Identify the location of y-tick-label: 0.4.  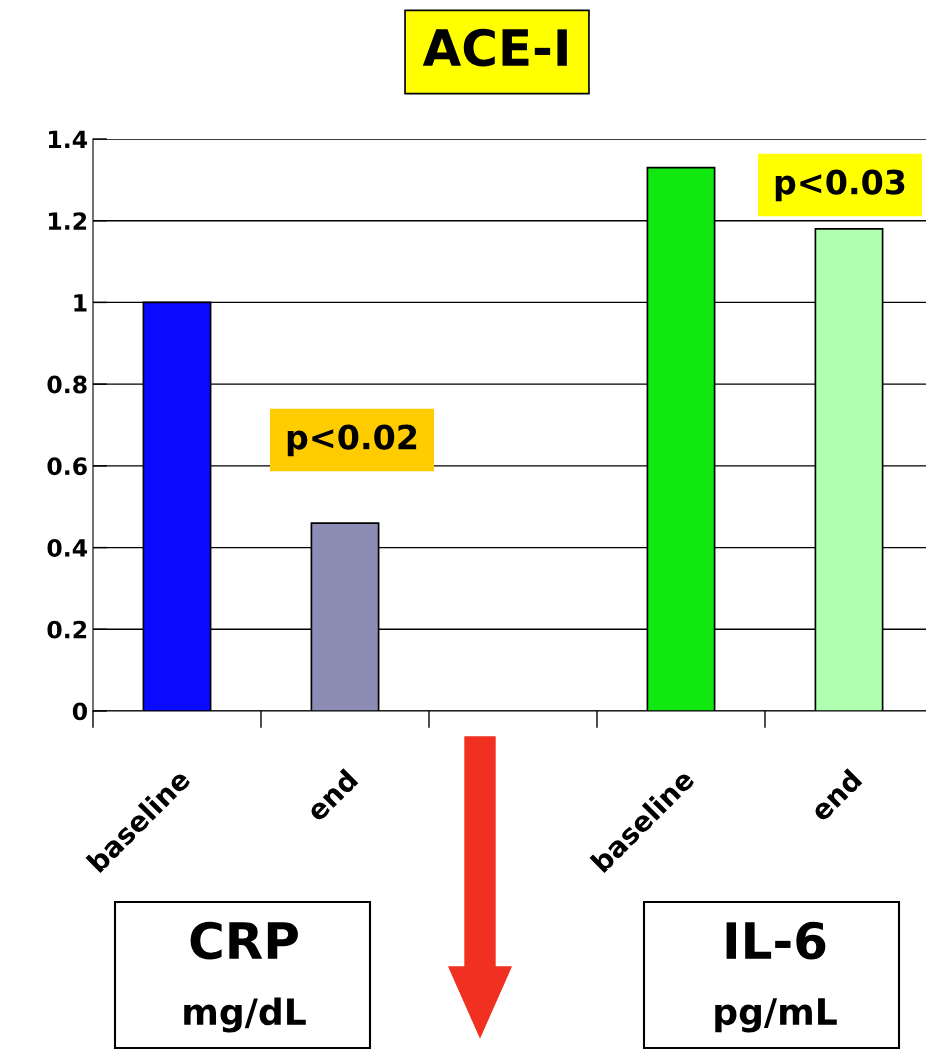
(67, 548).